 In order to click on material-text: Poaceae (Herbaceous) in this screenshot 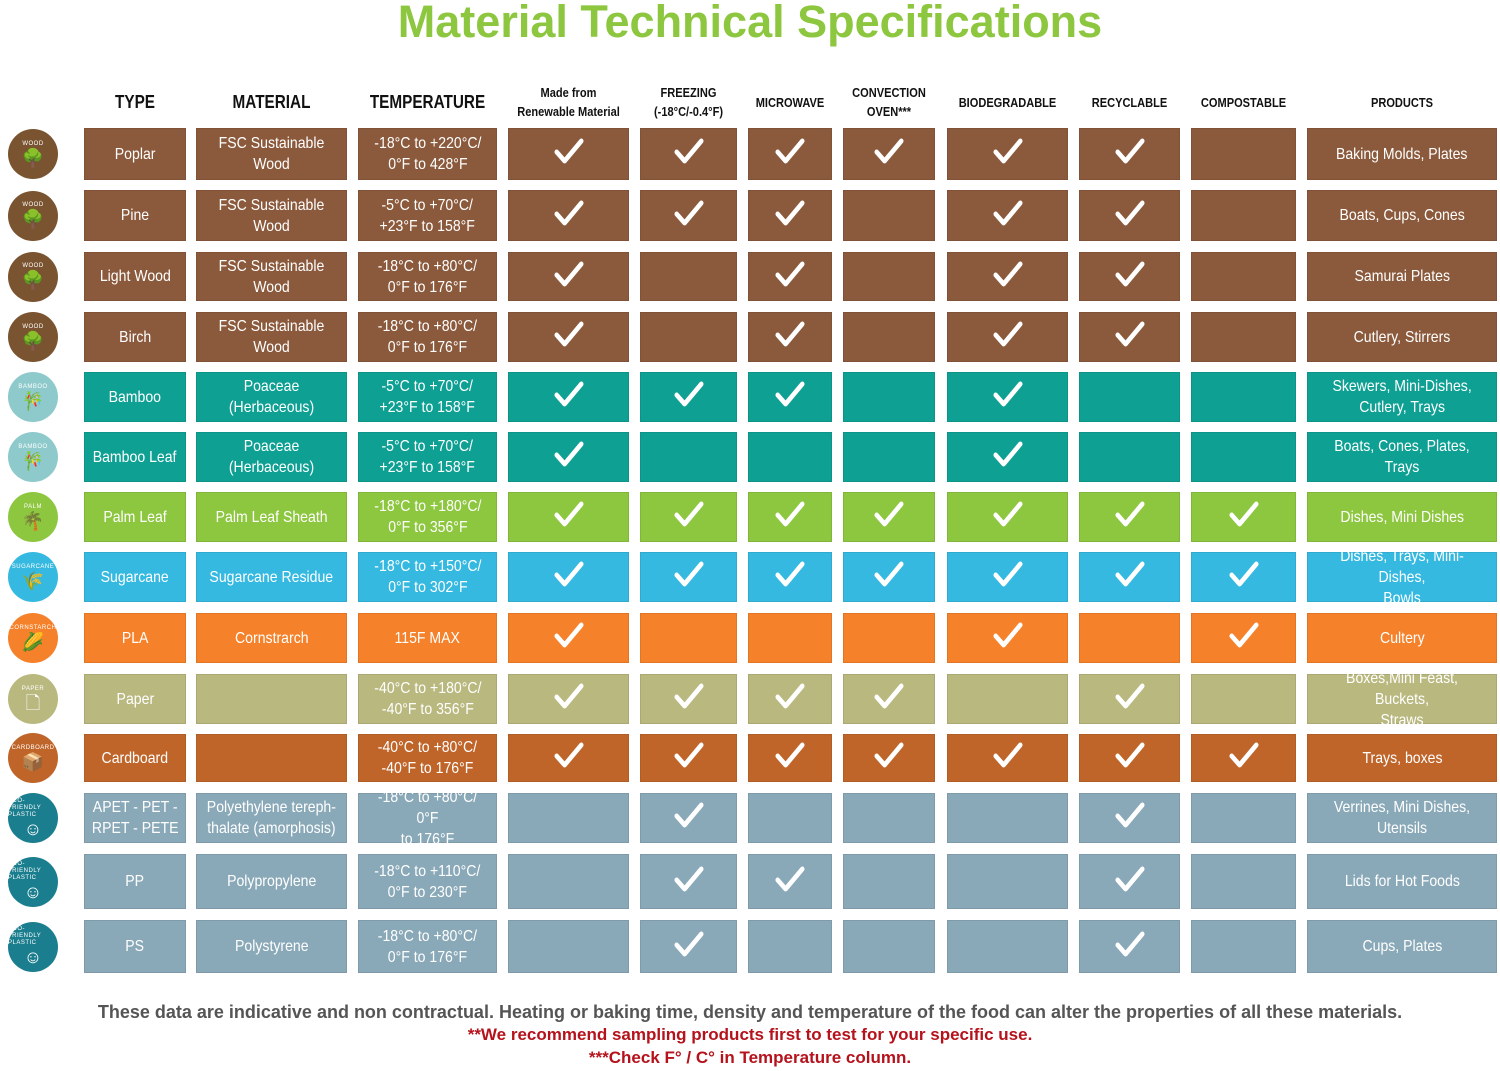, I will do `click(271, 457)`.